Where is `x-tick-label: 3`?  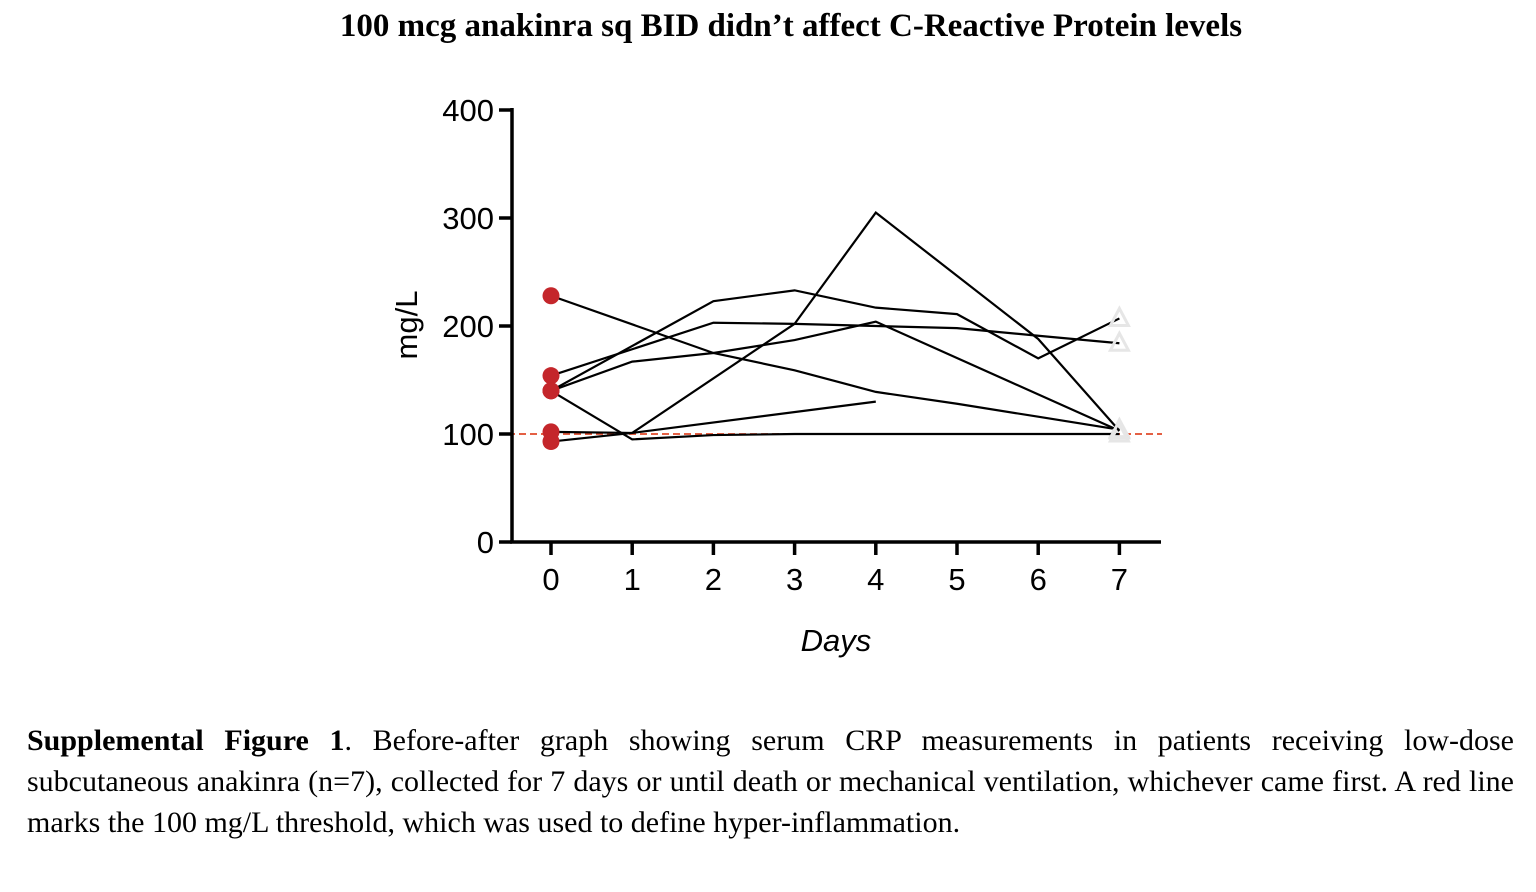
x-tick-label: 3 is located at coordinates (794, 579).